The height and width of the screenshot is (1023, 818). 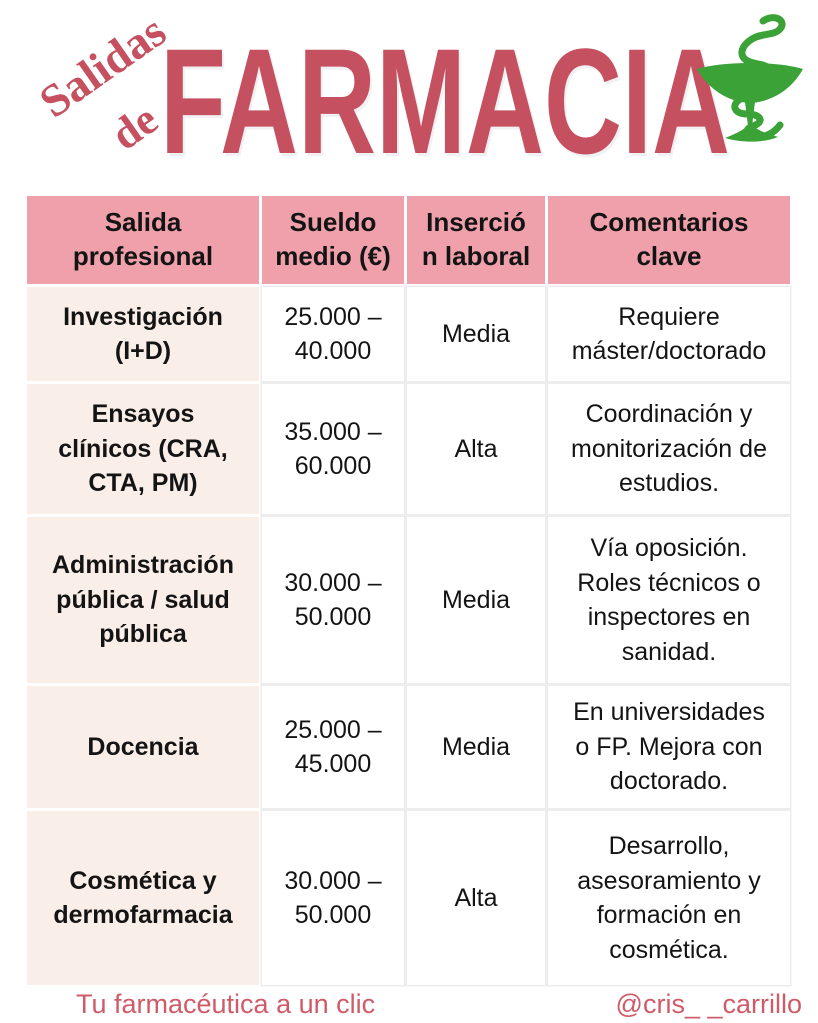 I want to click on cell-salida: Ensayos clínicos (CRA, CTA, PM), so click(x=143, y=449).